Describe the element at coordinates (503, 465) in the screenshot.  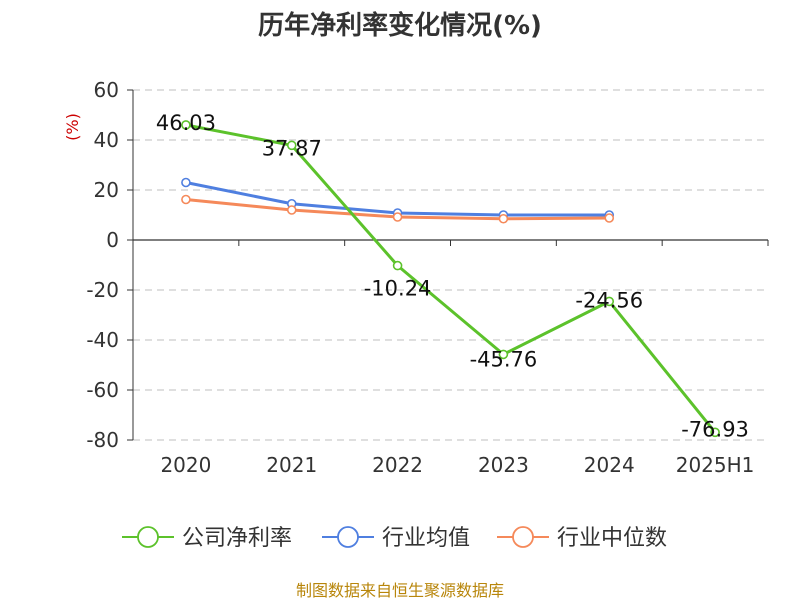
I see `x-tick-label: 2023` at that location.